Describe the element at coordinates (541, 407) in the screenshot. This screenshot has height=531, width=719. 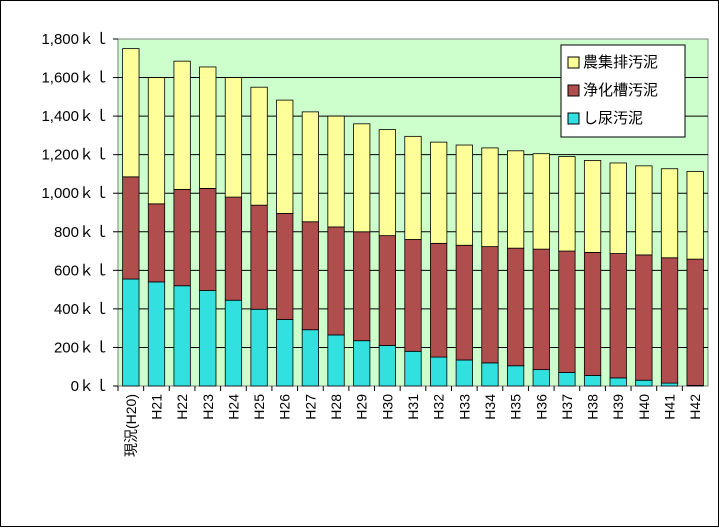
I see `x-tick-label: H36` at that location.